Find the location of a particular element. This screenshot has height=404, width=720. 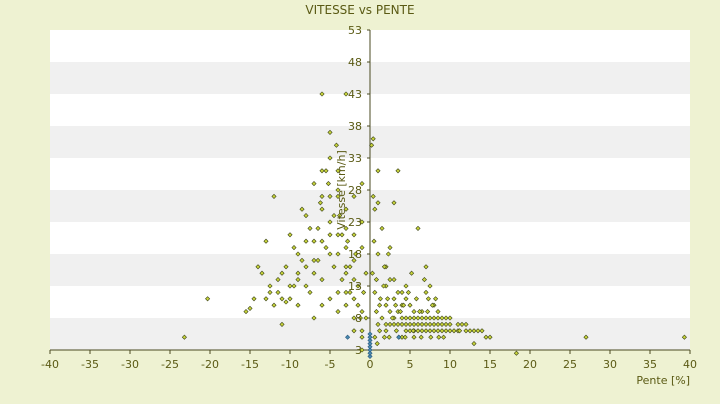

x-tick-label: -10 is located at coordinates (290, 364).